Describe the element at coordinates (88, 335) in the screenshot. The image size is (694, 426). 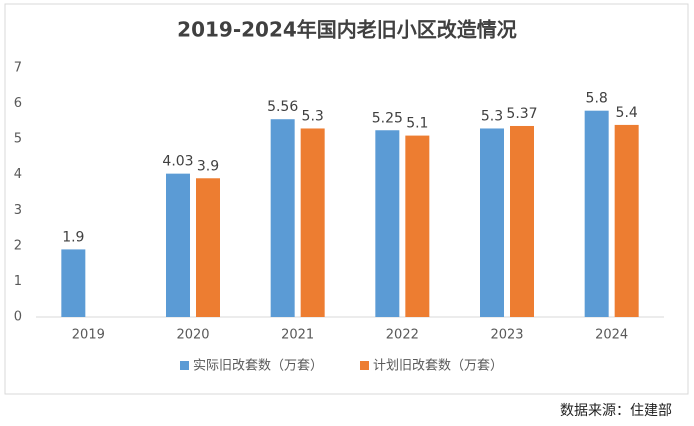
I see `x-tick-label: 2019` at that location.